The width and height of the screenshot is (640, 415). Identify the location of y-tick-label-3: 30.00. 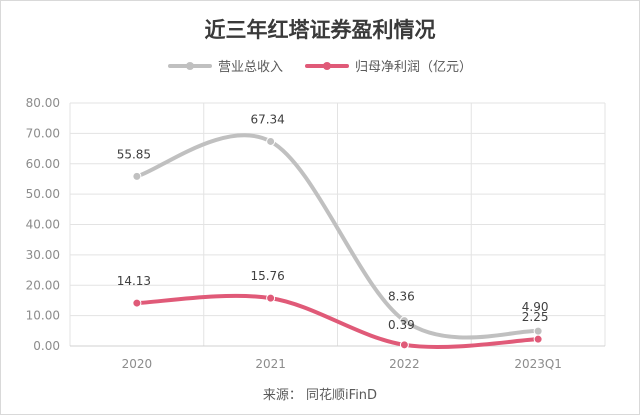
(43, 255).